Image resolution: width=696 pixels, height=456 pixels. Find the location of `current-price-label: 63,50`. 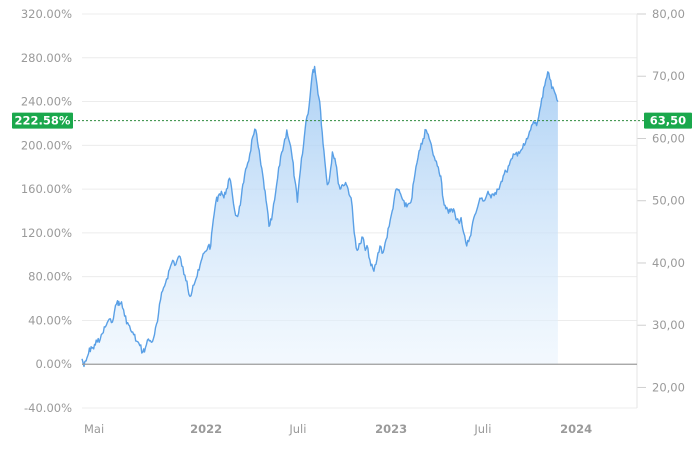

current-price-label: 63,50 is located at coordinates (668, 121).